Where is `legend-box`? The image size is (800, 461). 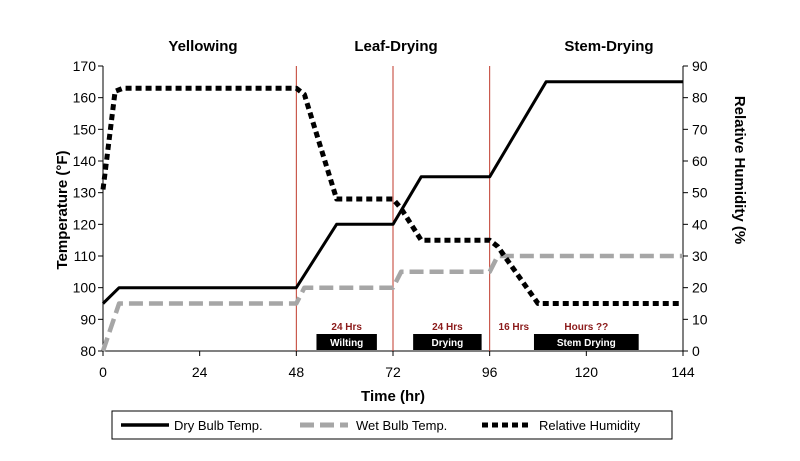 legend-box is located at coordinates (392, 425).